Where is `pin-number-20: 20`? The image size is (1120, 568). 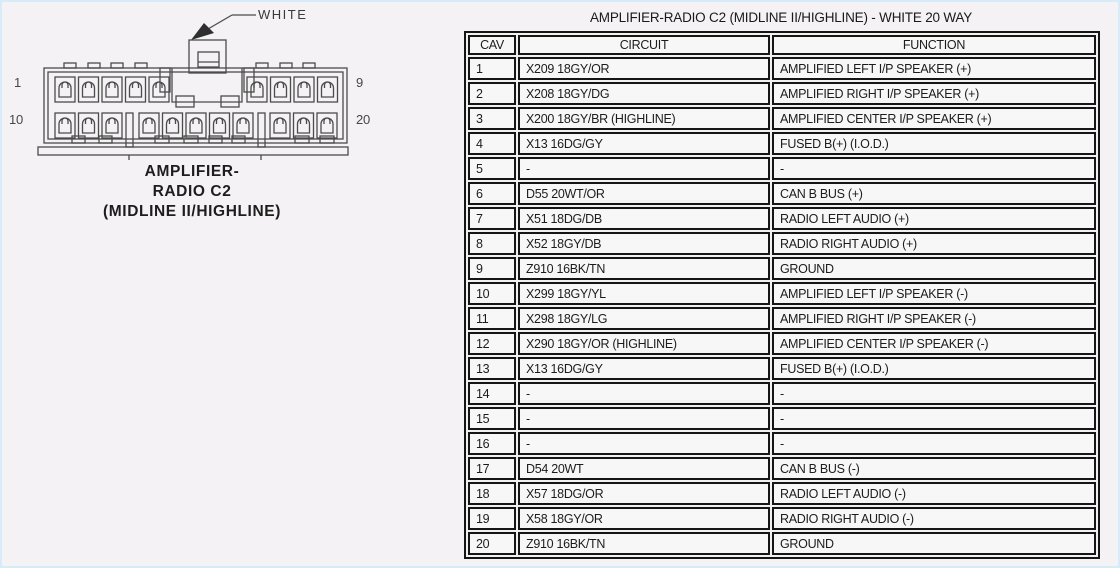
pin-number-20: 20 is located at coordinates (363, 119).